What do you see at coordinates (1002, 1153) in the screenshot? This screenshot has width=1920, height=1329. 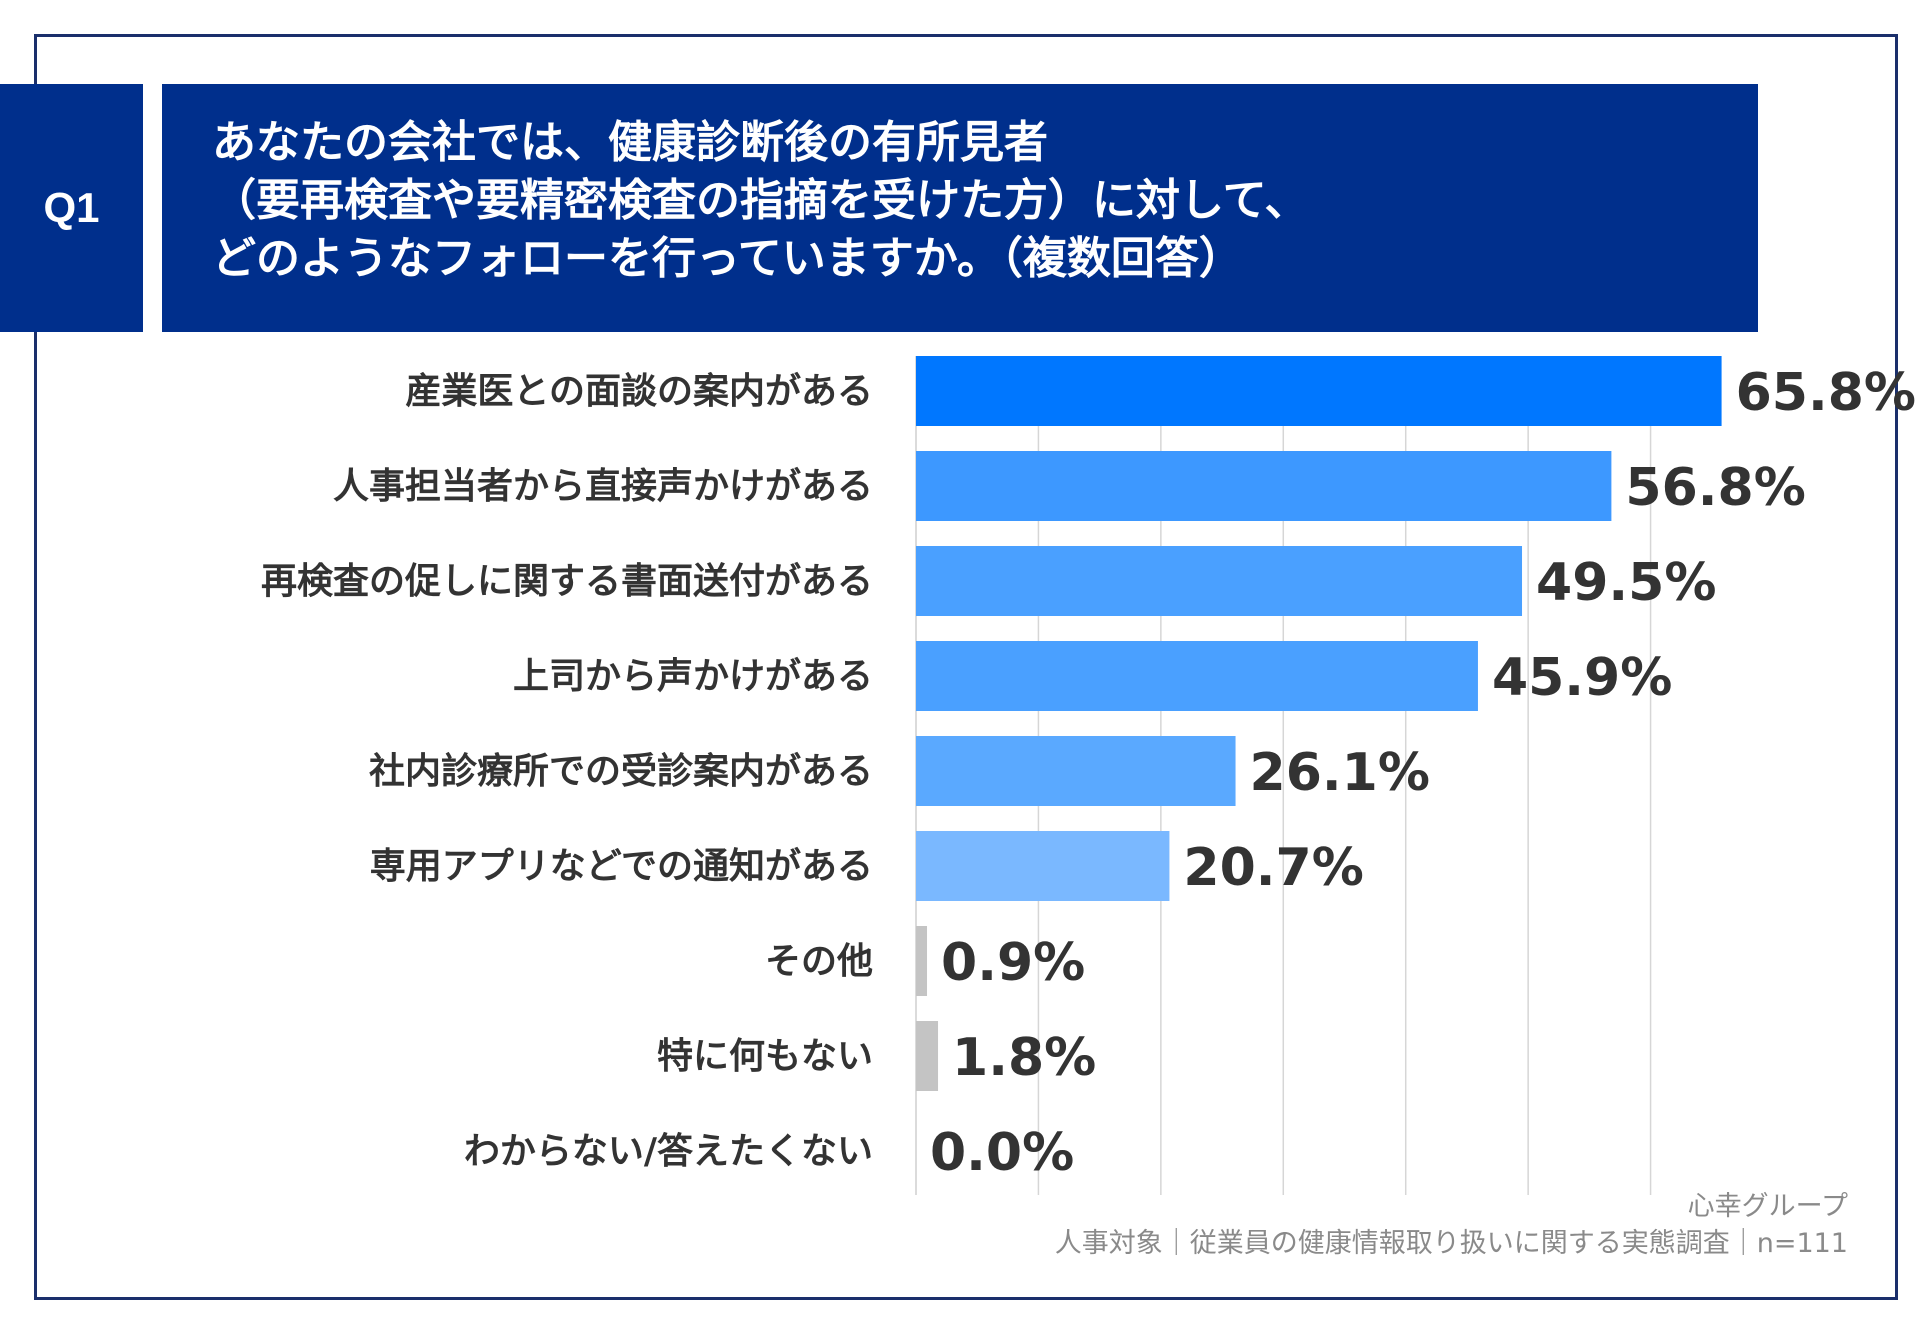 I see `value-label: 0.0%` at bounding box center [1002, 1153].